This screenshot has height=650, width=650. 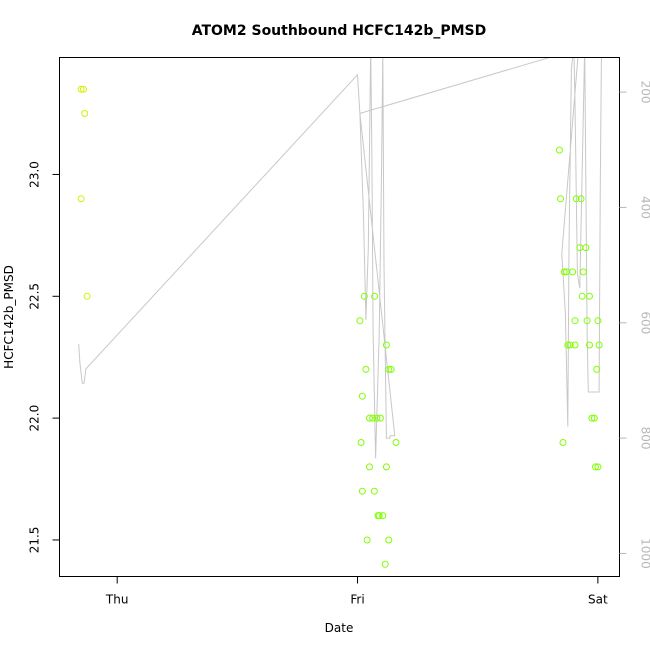 I want to click on y-right-tick-label: 200, so click(x=644, y=92).